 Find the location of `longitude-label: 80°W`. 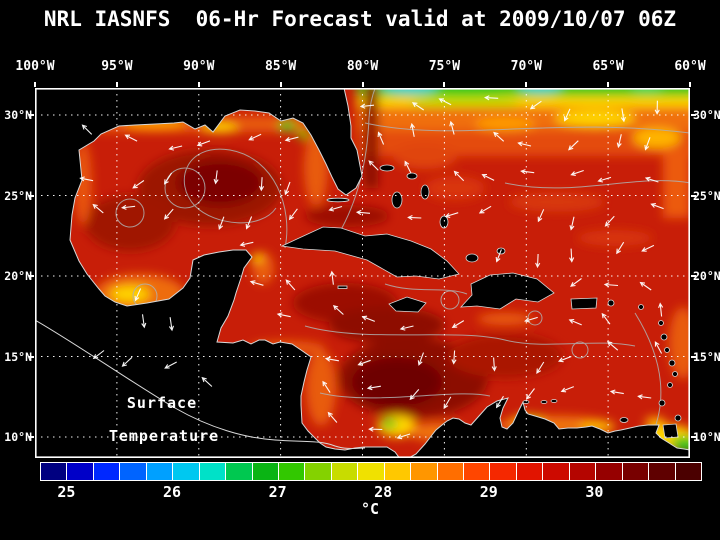

longitude-label: 80°W is located at coordinates (362, 66).